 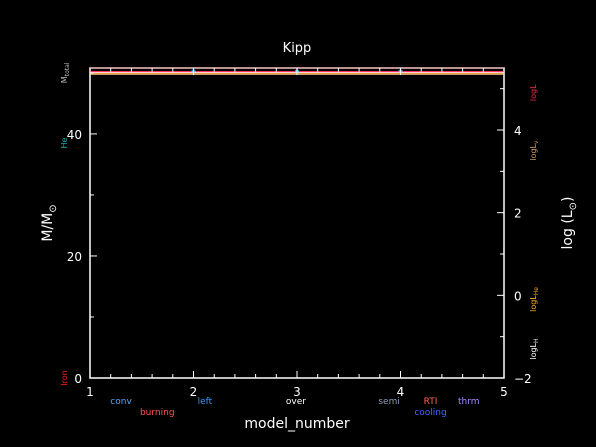 What do you see at coordinates (74, 257) in the screenshot?
I see `y-left-tick-label: 20` at bounding box center [74, 257].